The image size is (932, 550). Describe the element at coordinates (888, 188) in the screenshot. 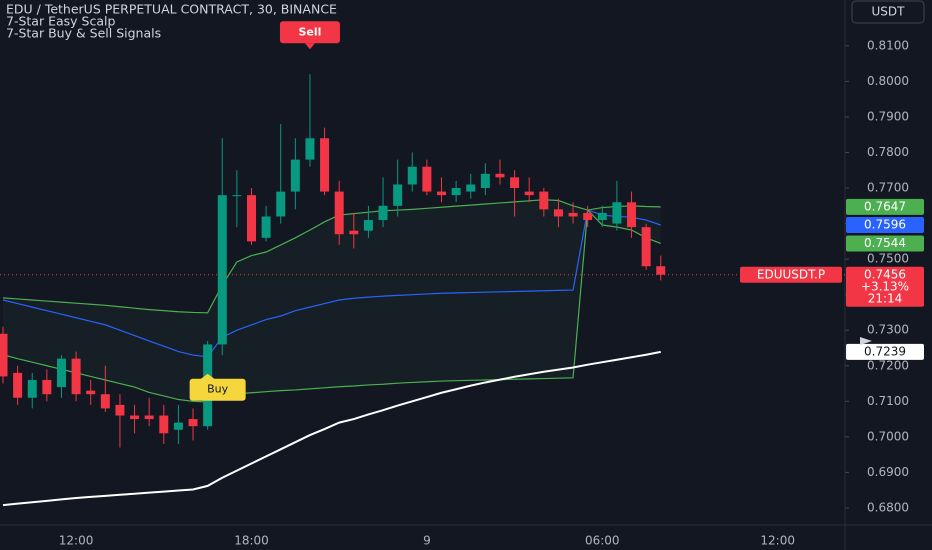

I see `y-tick-label: 0.7700` at that location.